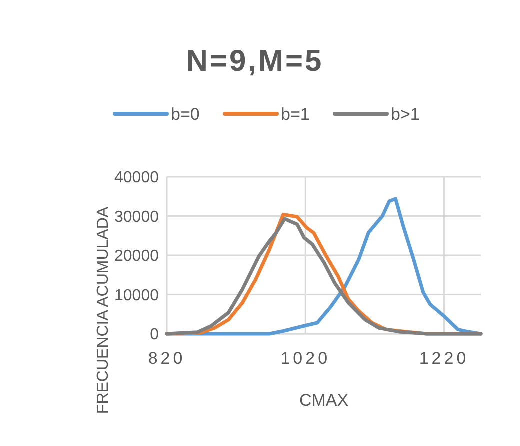  What do you see at coordinates (185, 114) in the screenshot?
I see `legend-label: b=0` at bounding box center [185, 114].